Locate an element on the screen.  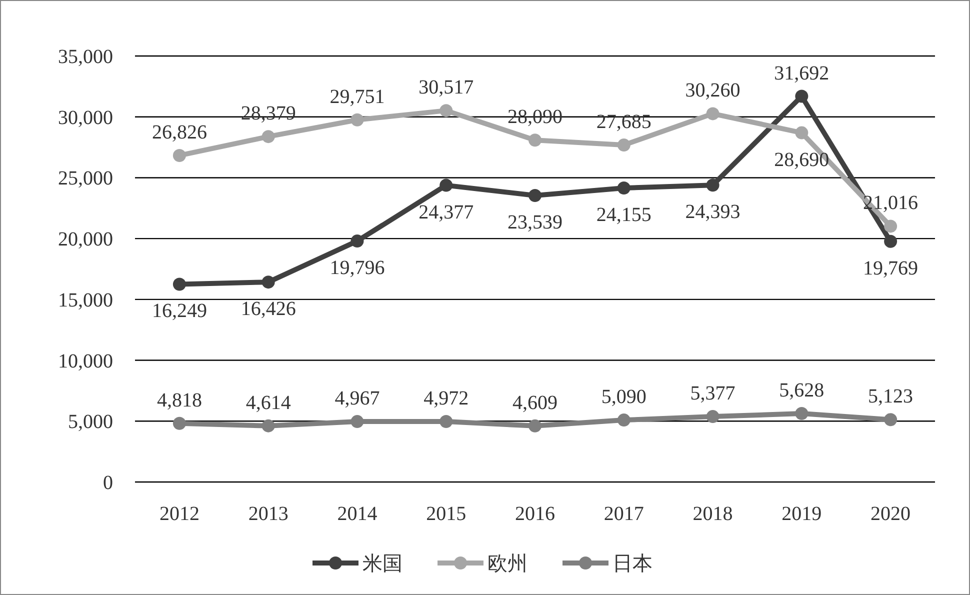
data-label: 5,377 is located at coordinates (713, 393).